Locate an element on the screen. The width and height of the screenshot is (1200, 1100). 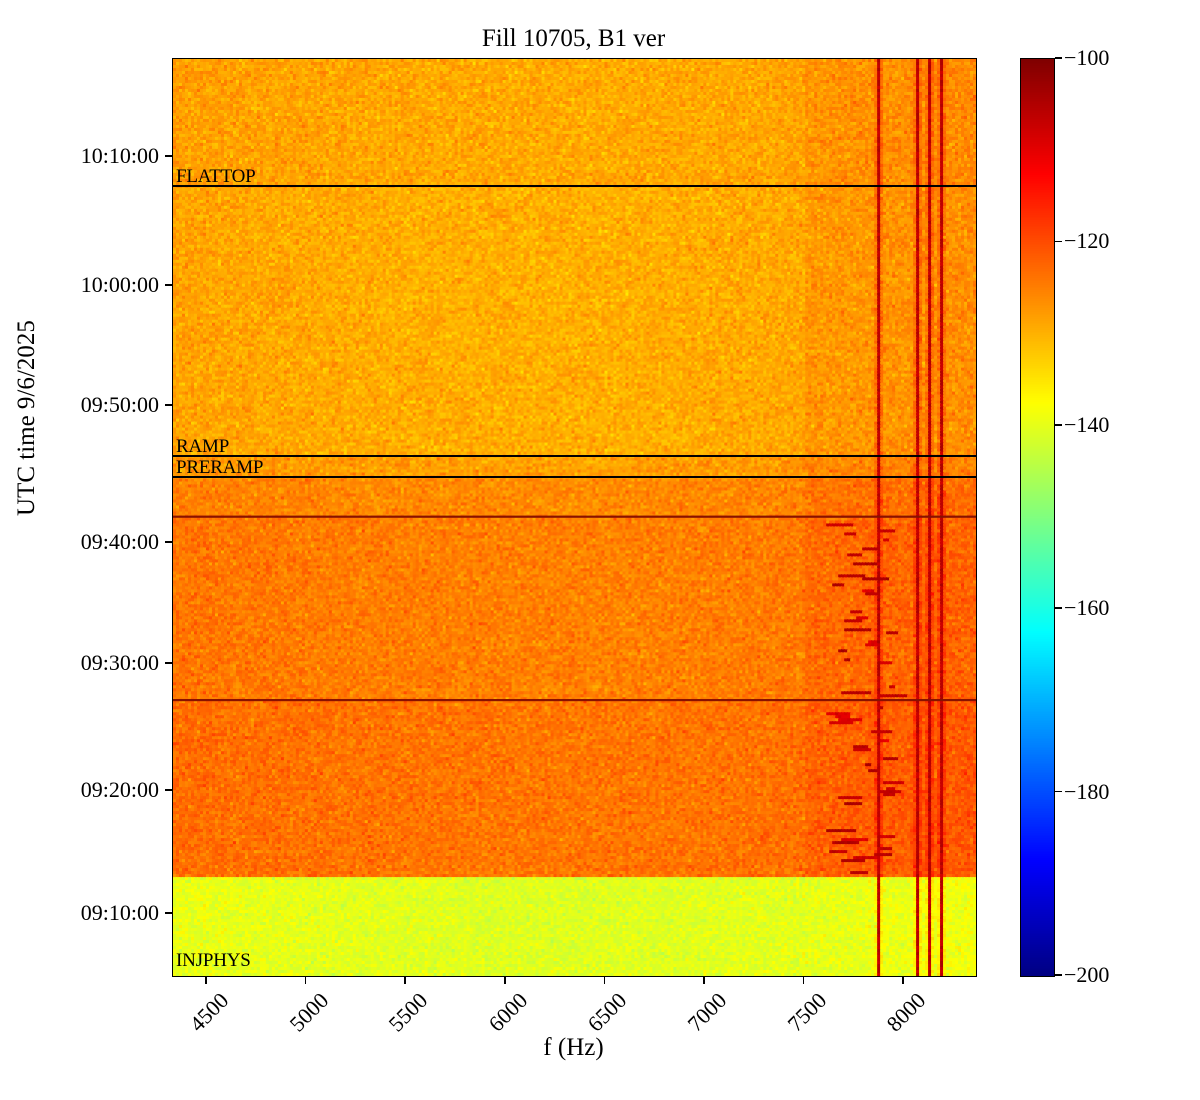
x-tick-label: 5000 is located at coordinates (308, 1012).